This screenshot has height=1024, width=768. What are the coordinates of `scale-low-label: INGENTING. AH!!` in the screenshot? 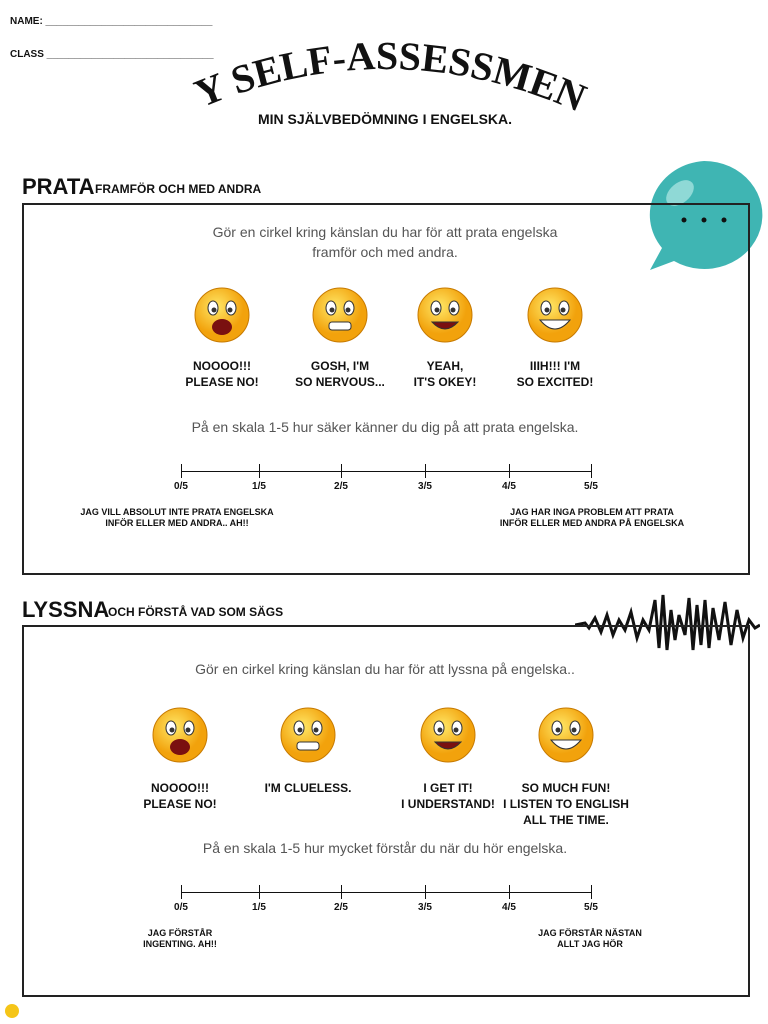 It's located at (180, 944).